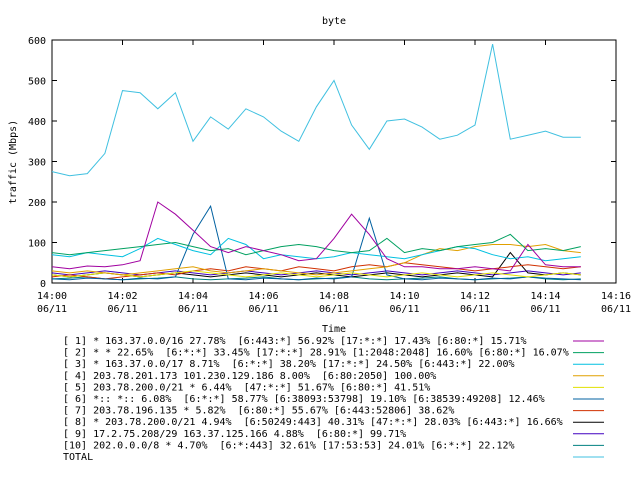  I want to click on x-tick-label-time: 14:00, so click(52, 296).